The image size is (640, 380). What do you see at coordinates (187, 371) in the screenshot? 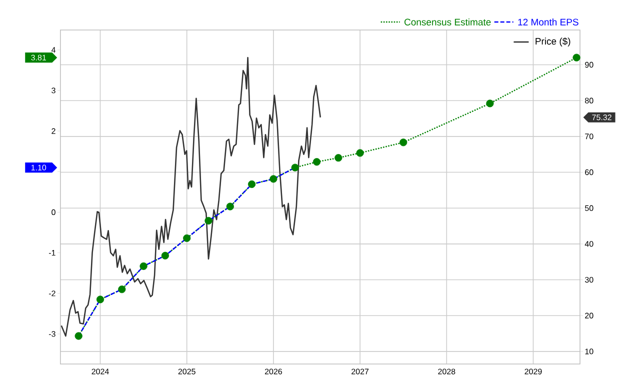
I see `x-tick-label: 2025` at bounding box center [187, 371].